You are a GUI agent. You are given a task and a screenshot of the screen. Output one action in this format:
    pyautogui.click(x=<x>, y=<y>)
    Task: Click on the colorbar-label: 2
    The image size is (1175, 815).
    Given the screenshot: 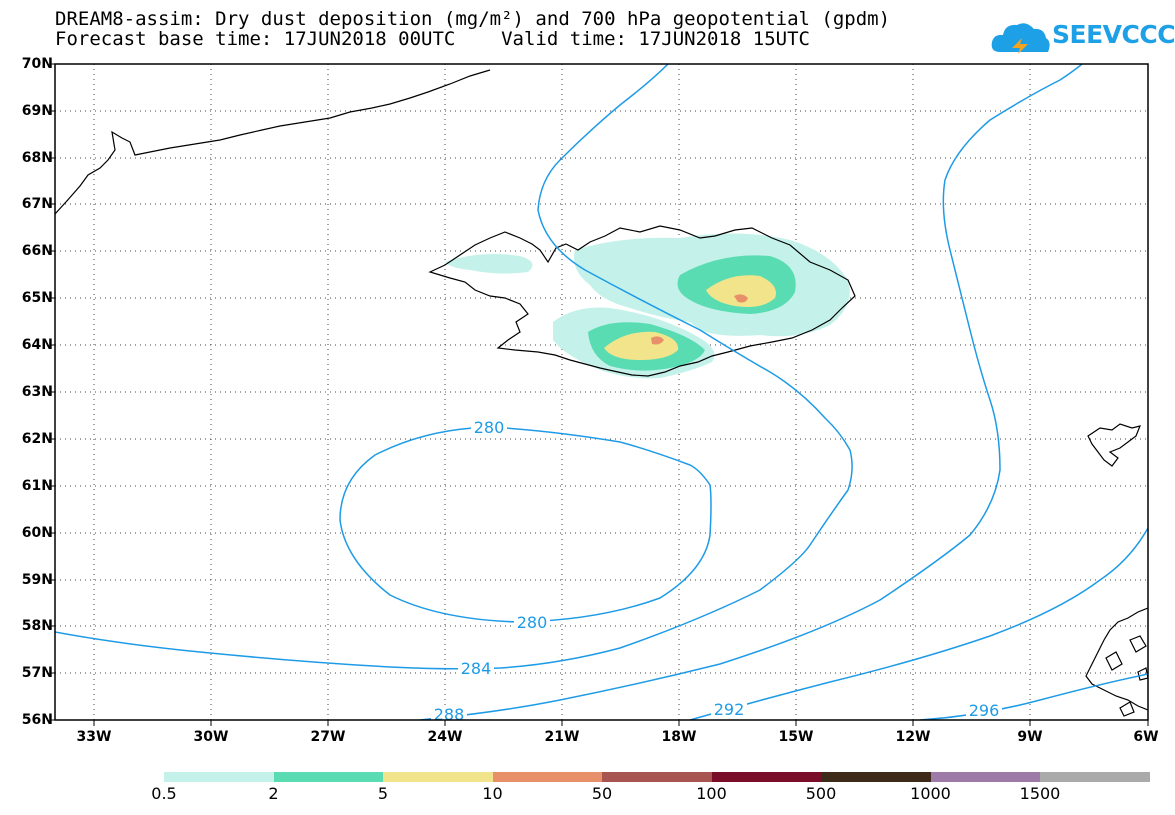 What is the action you would take?
    pyautogui.click(x=273, y=793)
    